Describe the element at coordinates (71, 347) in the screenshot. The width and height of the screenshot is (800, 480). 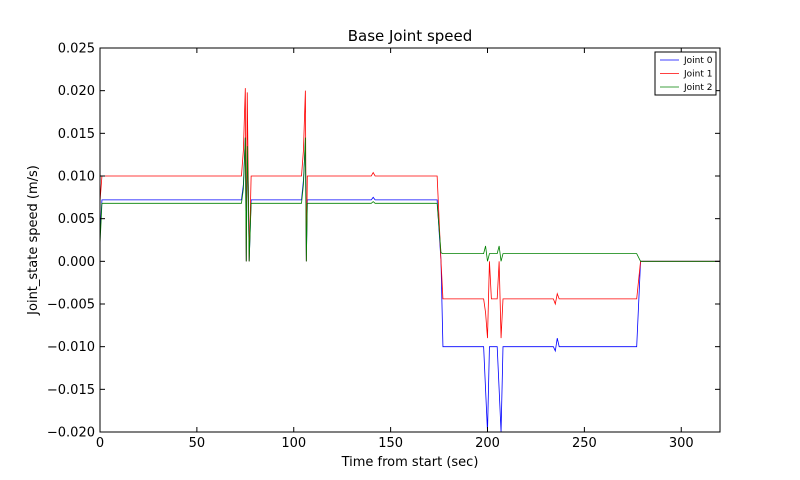
I see `y-tick-label: −0.010` at that location.